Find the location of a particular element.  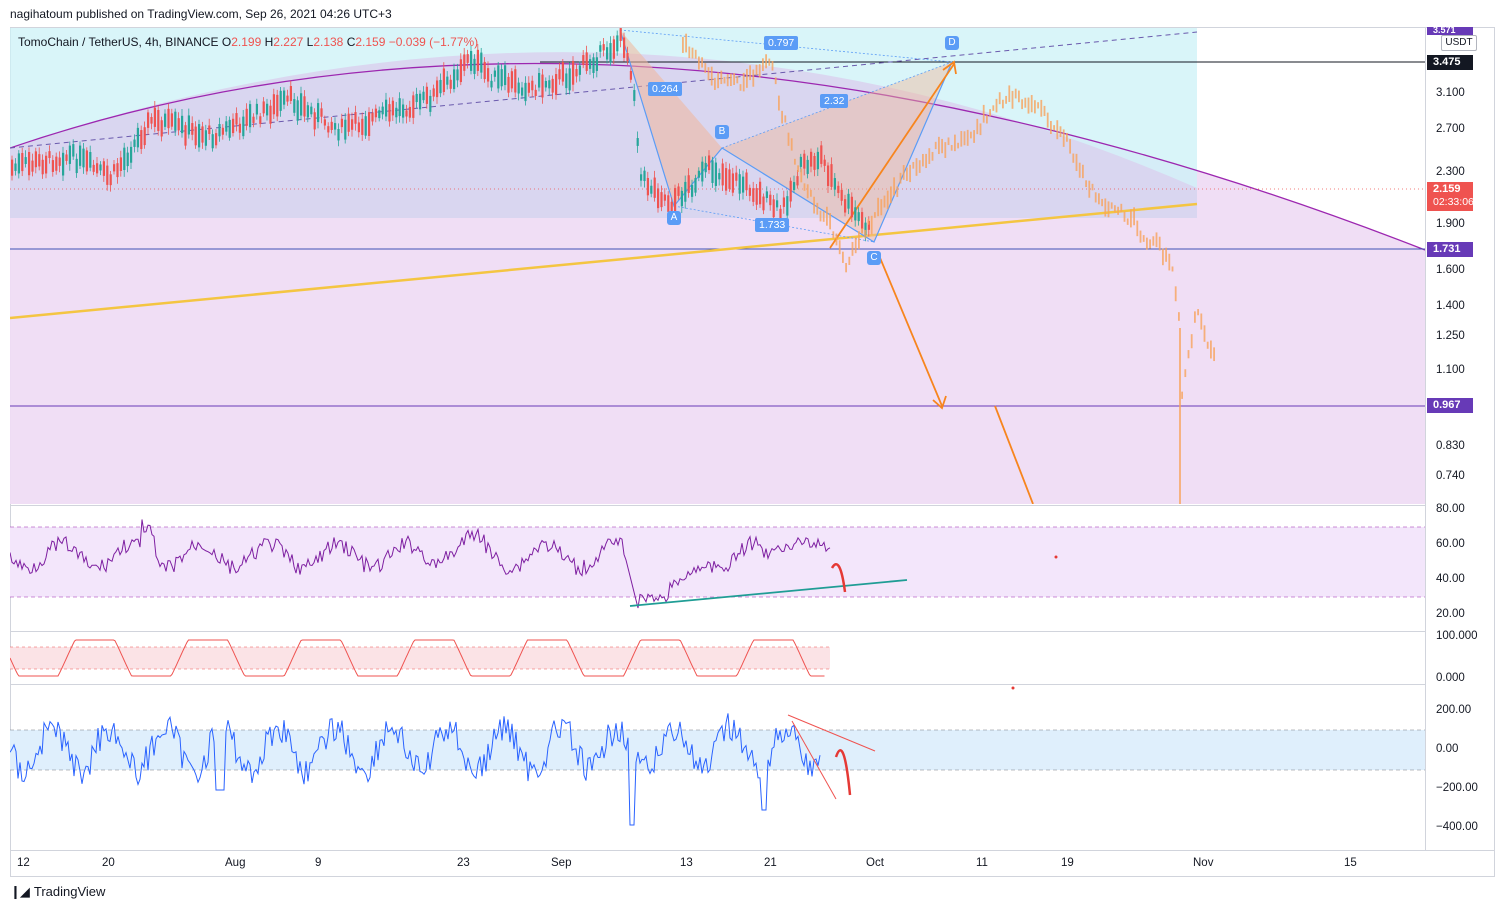

price-axis is located at coordinates (1460, 438).